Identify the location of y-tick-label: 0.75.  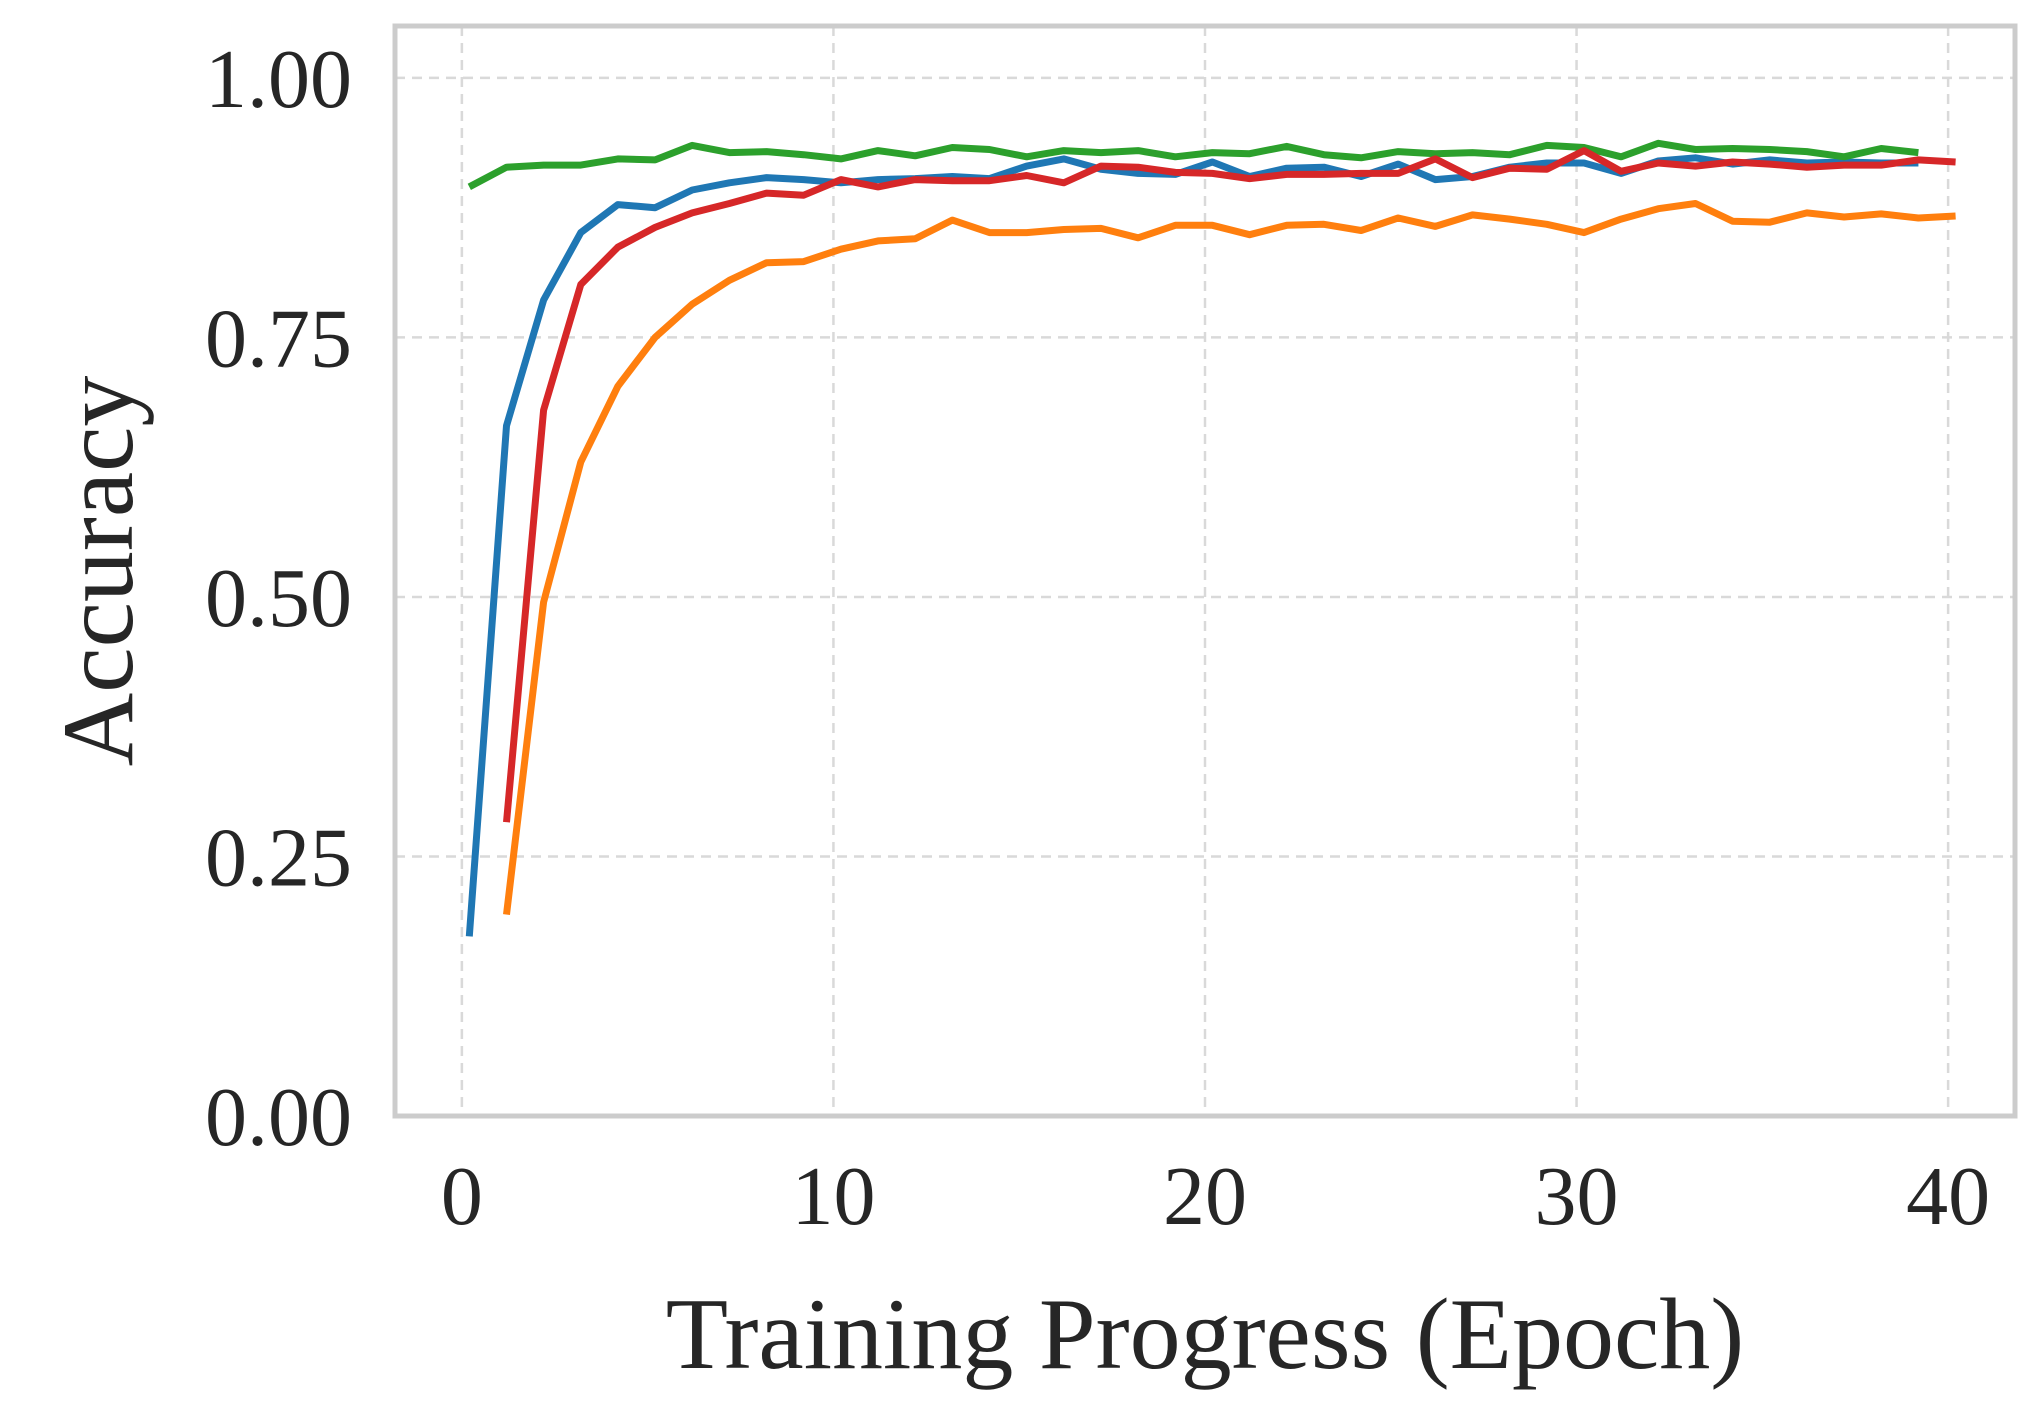
(278, 338).